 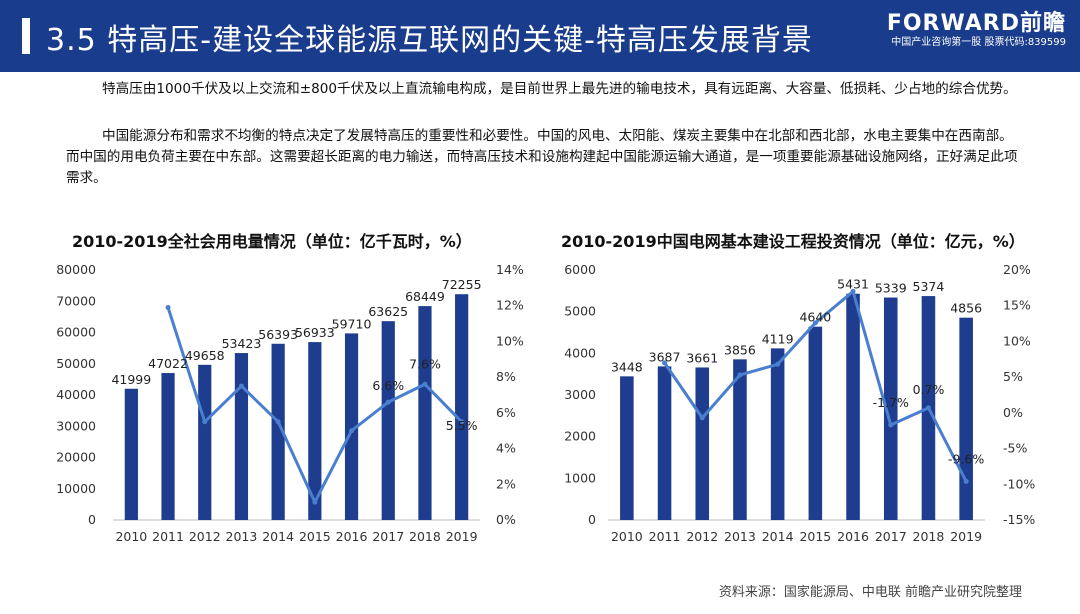 What do you see at coordinates (168, 536) in the screenshot?
I see `chart-1-x-tick-label: 2011` at bounding box center [168, 536].